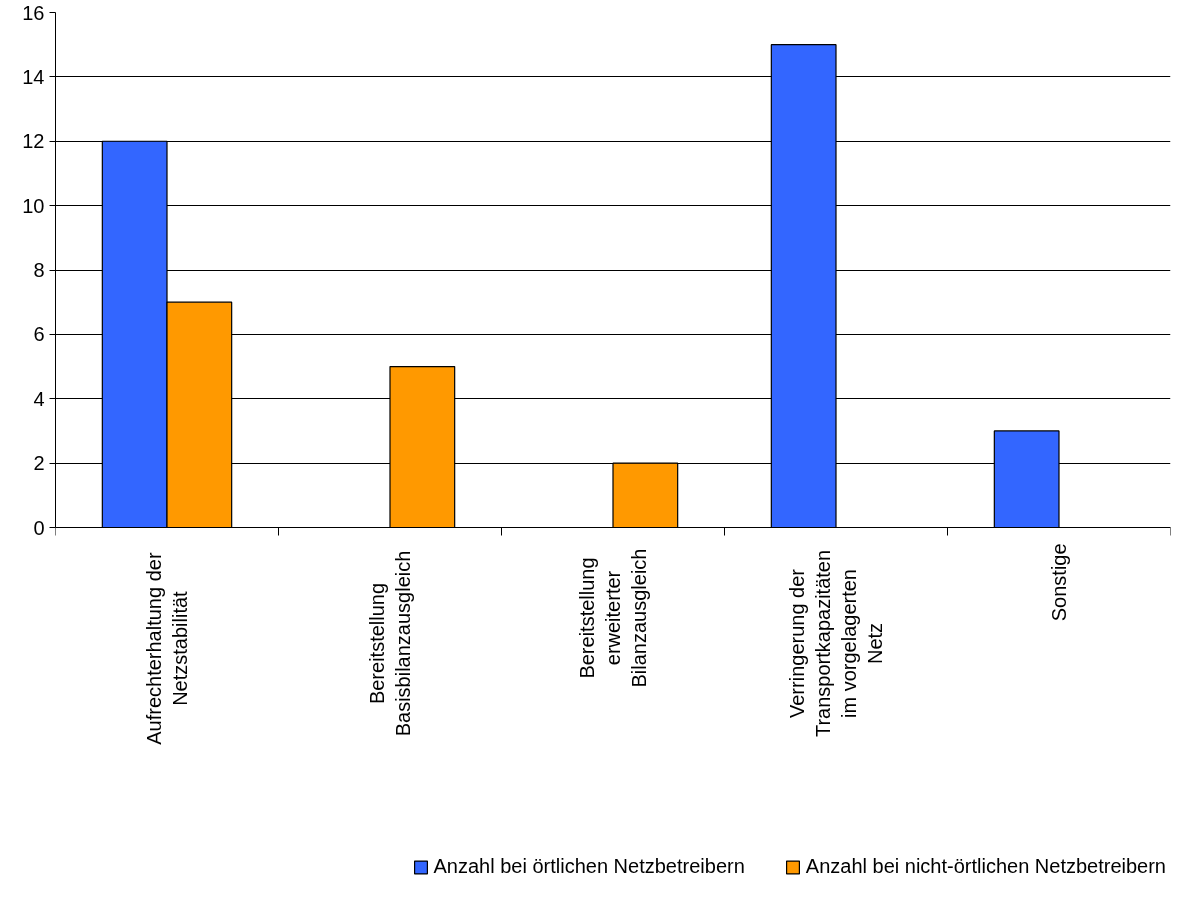 The height and width of the screenshot is (903, 1198). What do you see at coordinates (39, 463) in the screenshot?
I see `y-tick-label: 2` at bounding box center [39, 463].